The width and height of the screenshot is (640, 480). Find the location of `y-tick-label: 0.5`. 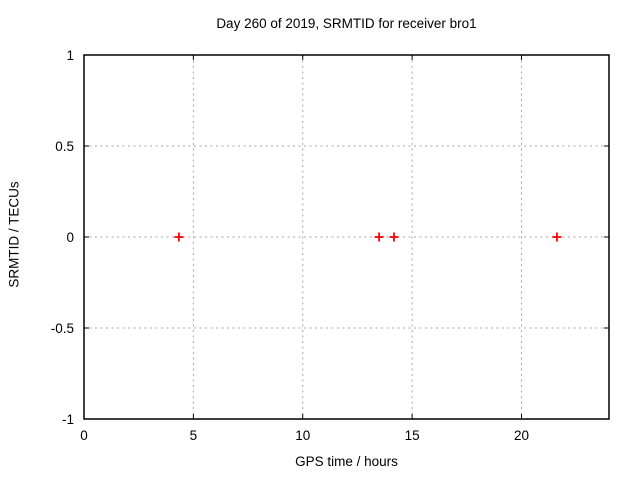

y-tick-label: 0.5 is located at coordinates (64, 146).